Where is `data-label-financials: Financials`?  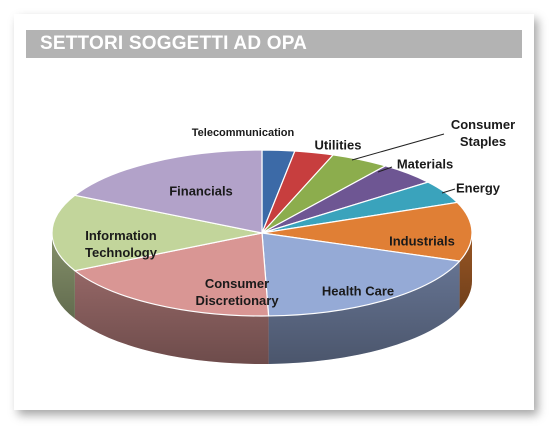 data-label-financials: Financials is located at coordinates (201, 191).